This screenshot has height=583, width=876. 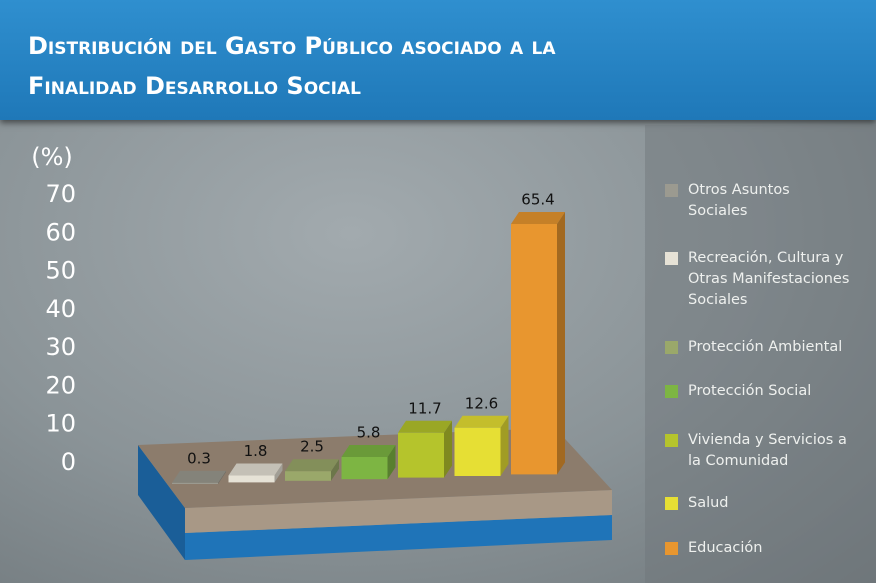 What do you see at coordinates (256, 451) in the screenshot?
I see `value-label: 1.8` at bounding box center [256, 451].